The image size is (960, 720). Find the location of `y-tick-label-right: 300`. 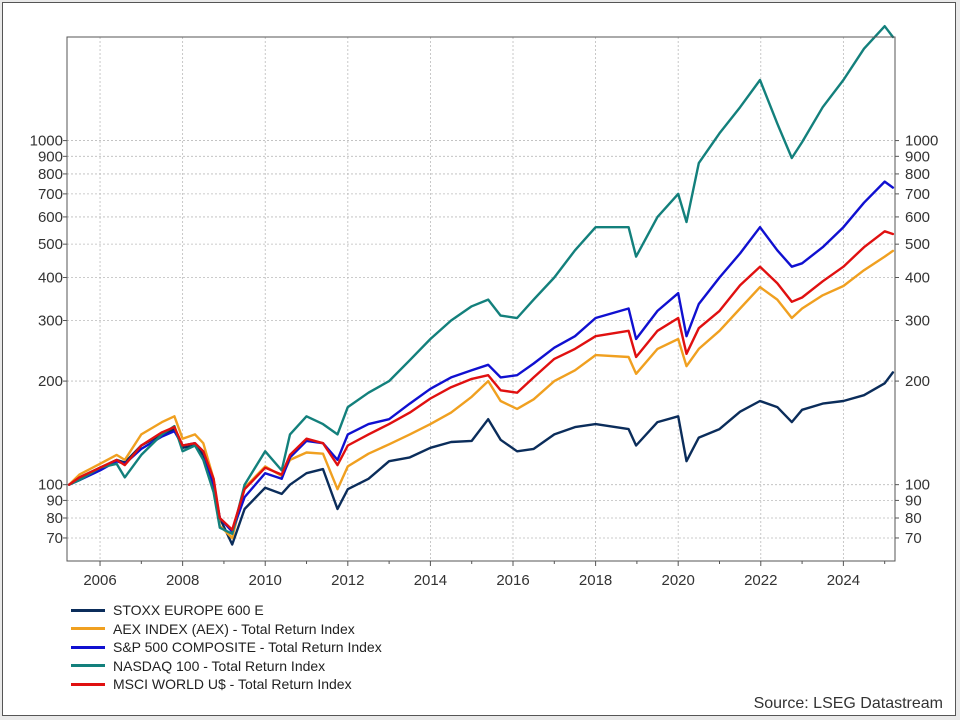

y-tick-label-right: 300 is located at coordinates (917, 320).